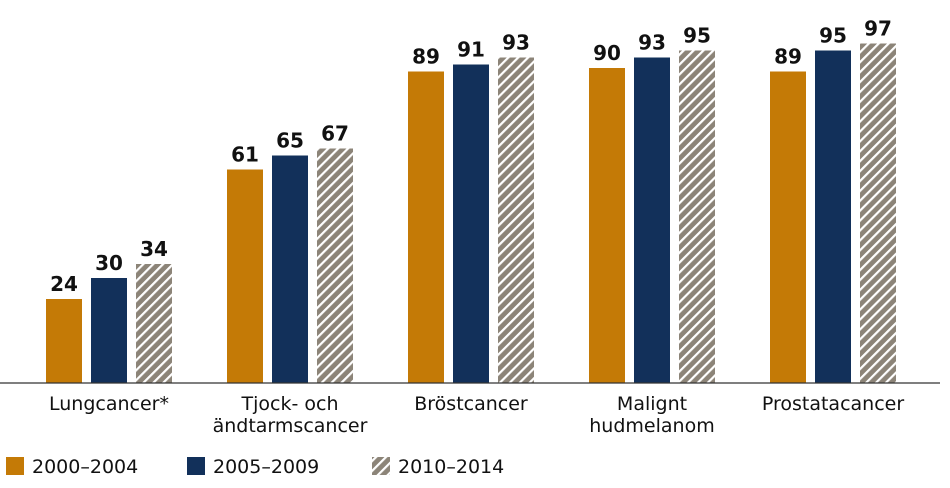  What do you see at coordinates (451, 467) in the screenshot?
I see `legend-label-3: 2010–2014` at bounding box center [451, 467].